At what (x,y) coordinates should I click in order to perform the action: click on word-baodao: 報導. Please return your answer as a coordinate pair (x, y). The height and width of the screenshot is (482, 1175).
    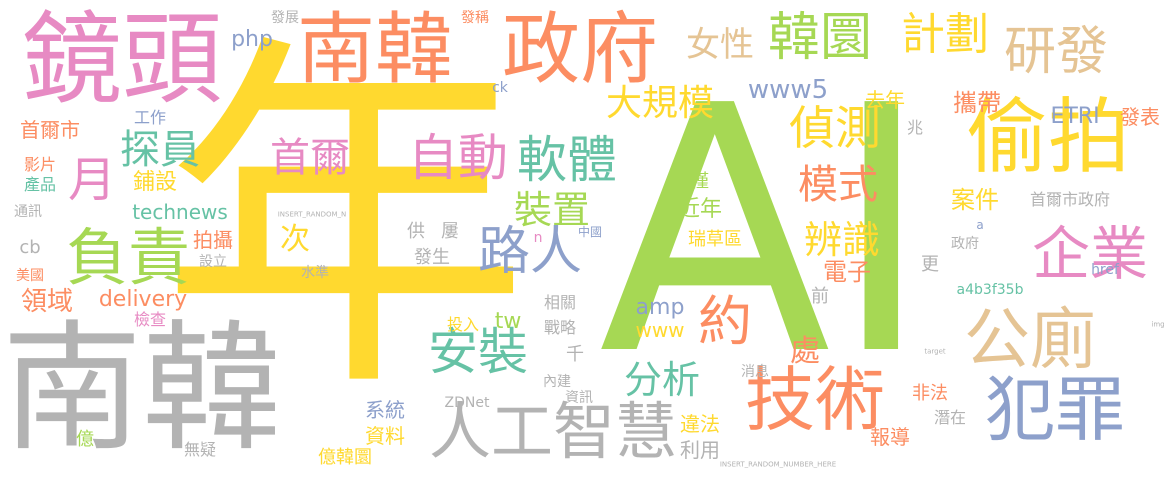
    Looking at the image, I should click on (890, 437).